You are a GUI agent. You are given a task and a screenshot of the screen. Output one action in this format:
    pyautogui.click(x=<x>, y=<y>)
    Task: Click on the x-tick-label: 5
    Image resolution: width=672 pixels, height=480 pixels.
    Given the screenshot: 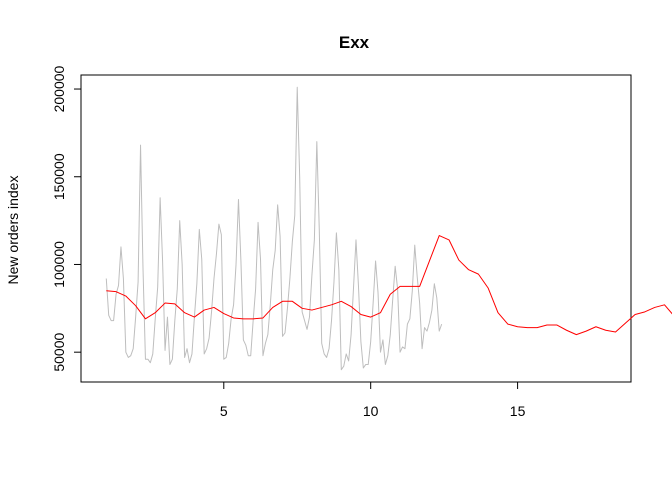 What is the action you would take?
    pyautogui.click(x=224, y=411)
    